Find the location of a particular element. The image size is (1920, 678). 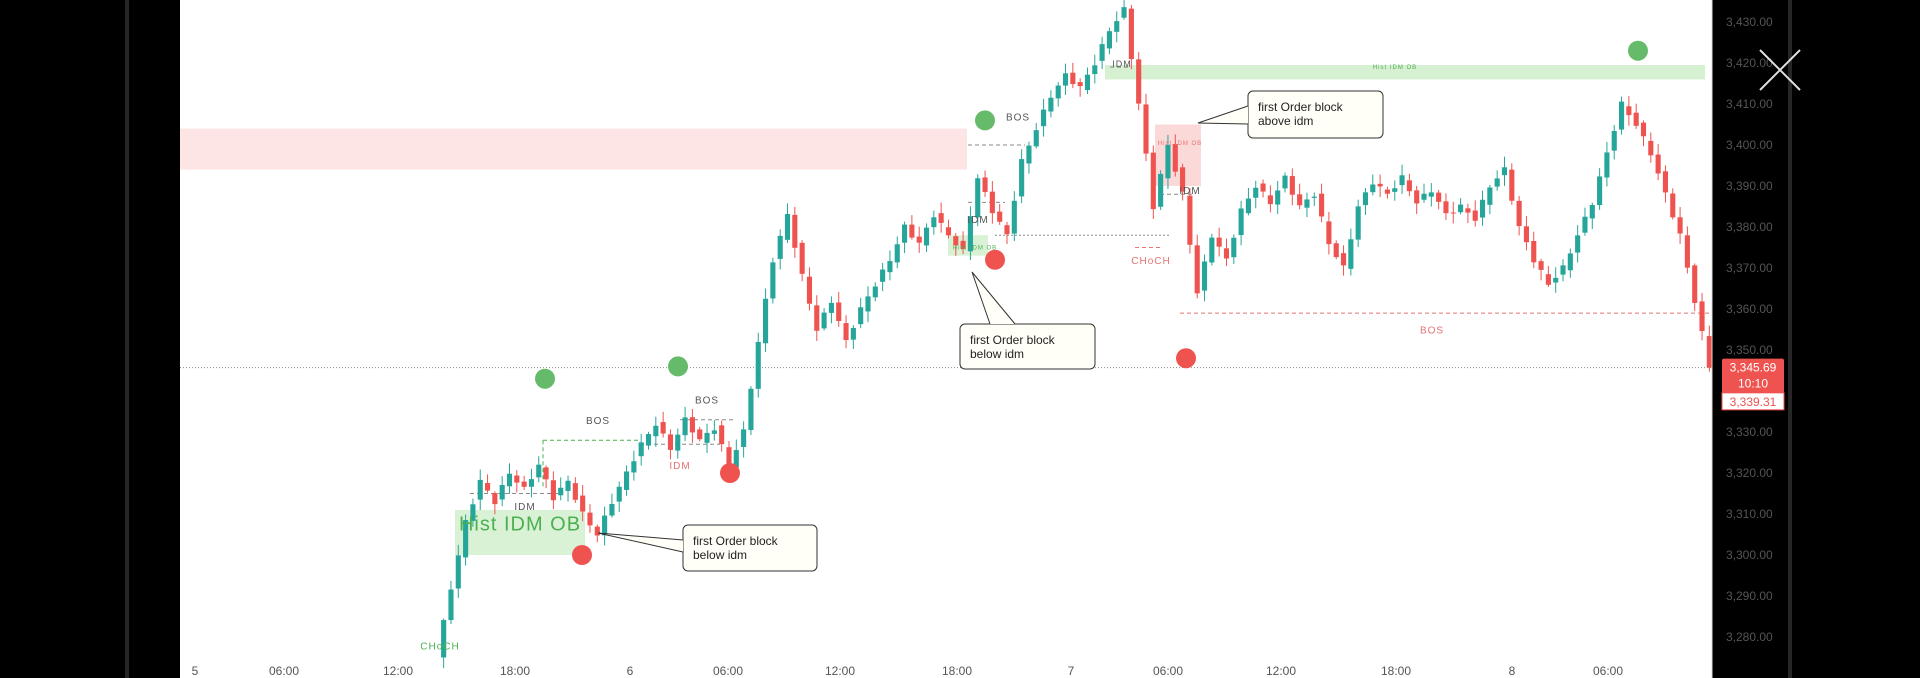

bos-label-2: BOS is located at coordinates (707, 400).